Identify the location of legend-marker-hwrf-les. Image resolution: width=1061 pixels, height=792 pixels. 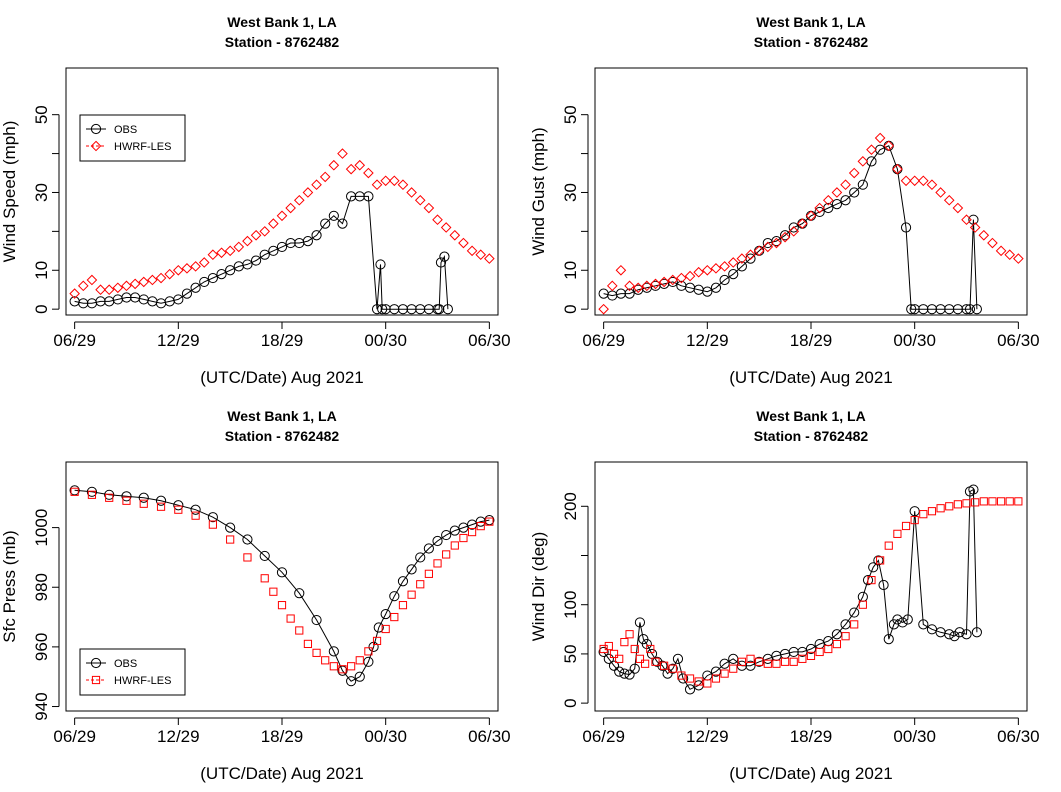
(96, 146).